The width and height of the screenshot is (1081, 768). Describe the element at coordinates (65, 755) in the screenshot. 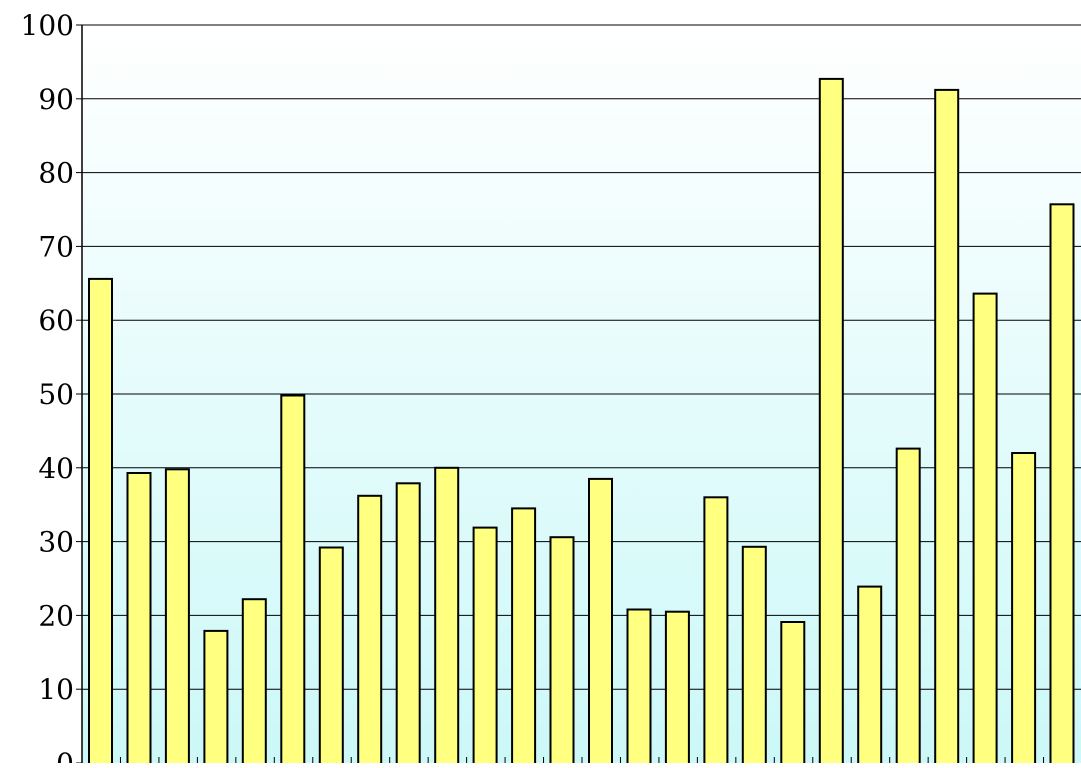

I see `y-tick-label: 0` at that location.